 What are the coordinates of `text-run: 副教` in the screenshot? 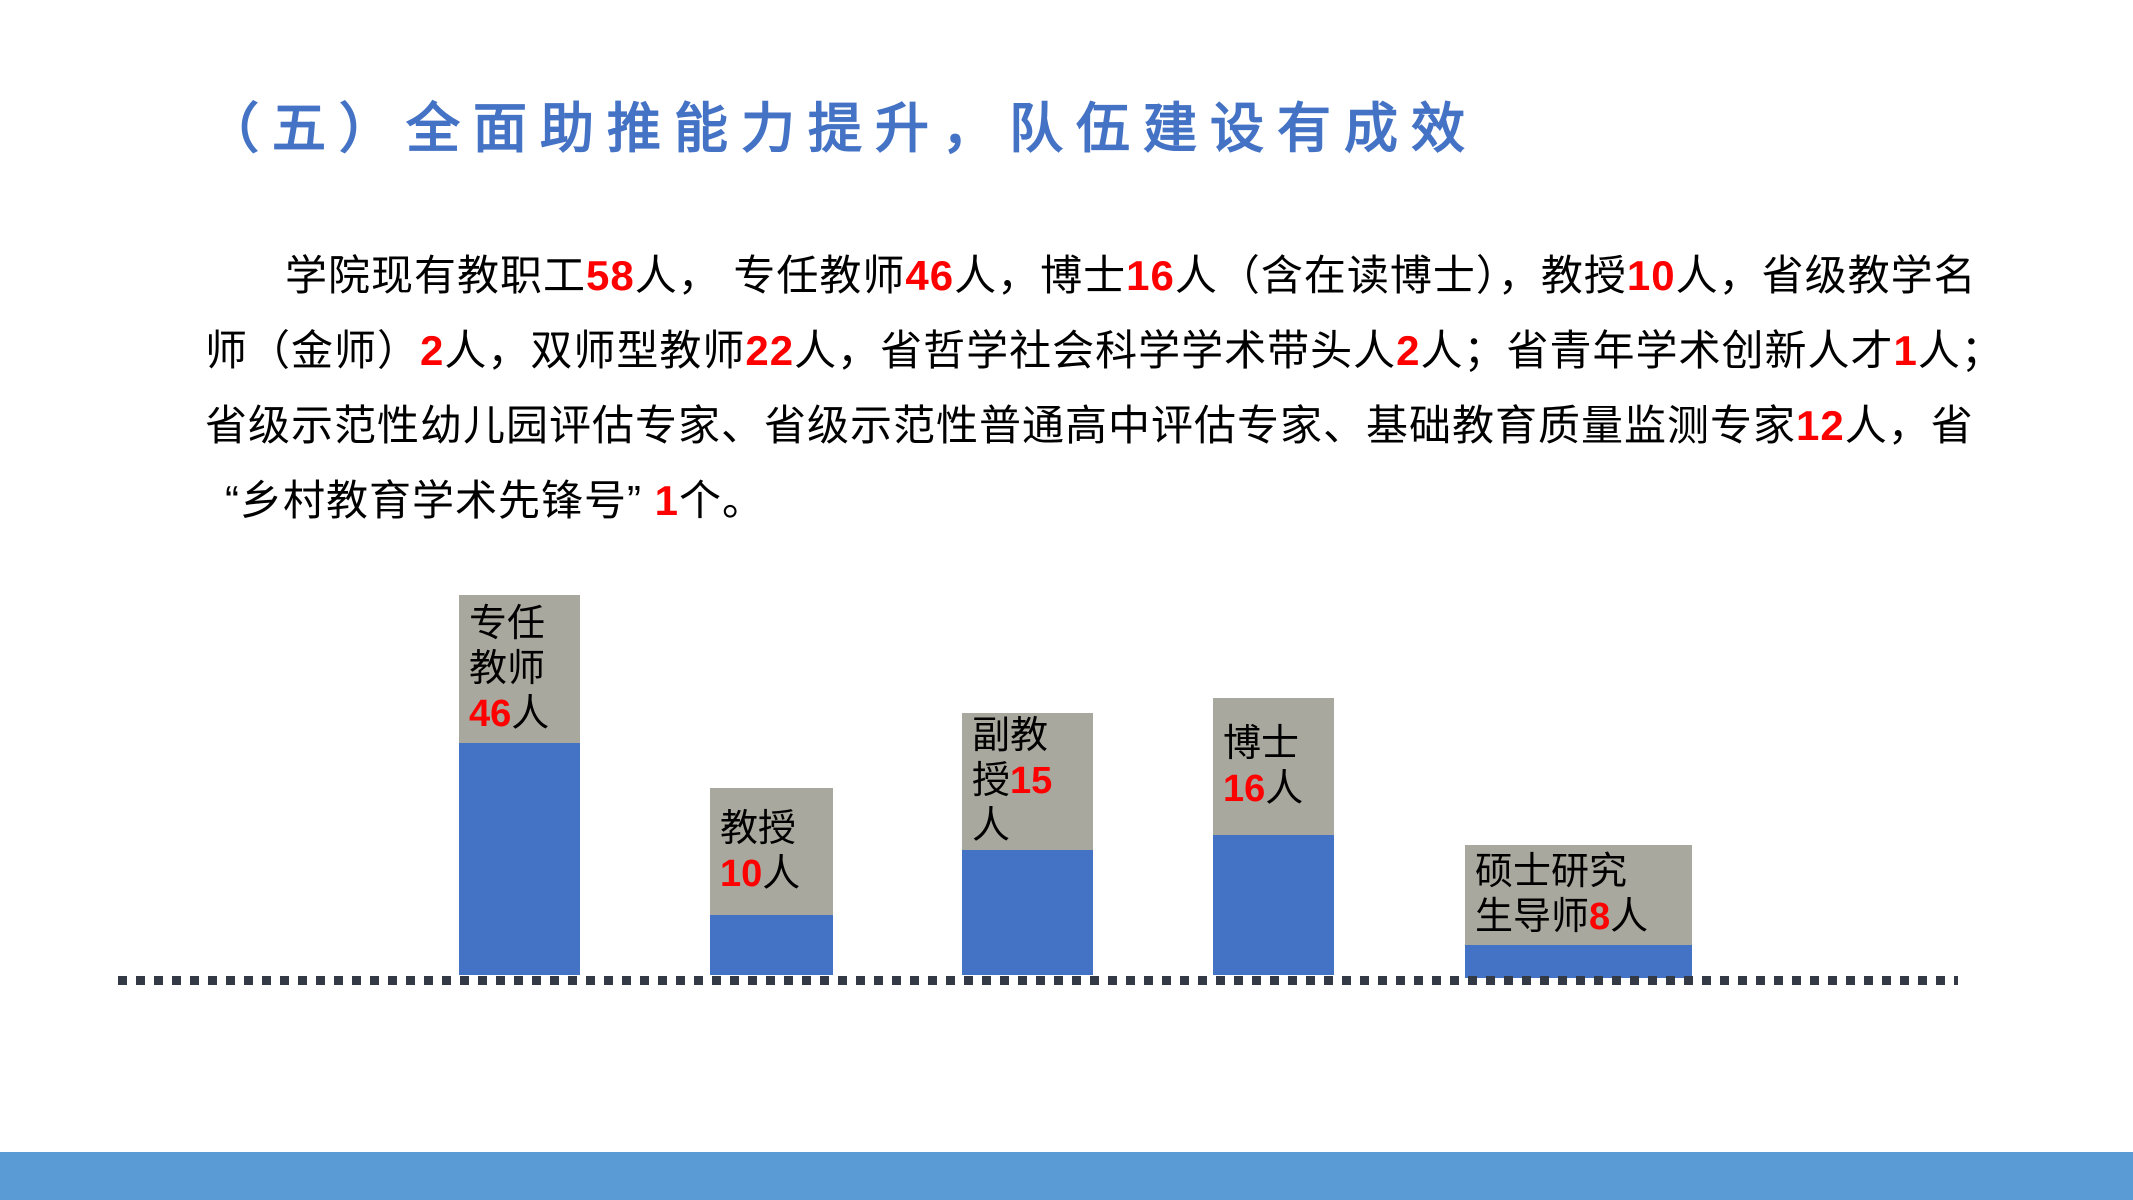 It's located at (1010, 736).